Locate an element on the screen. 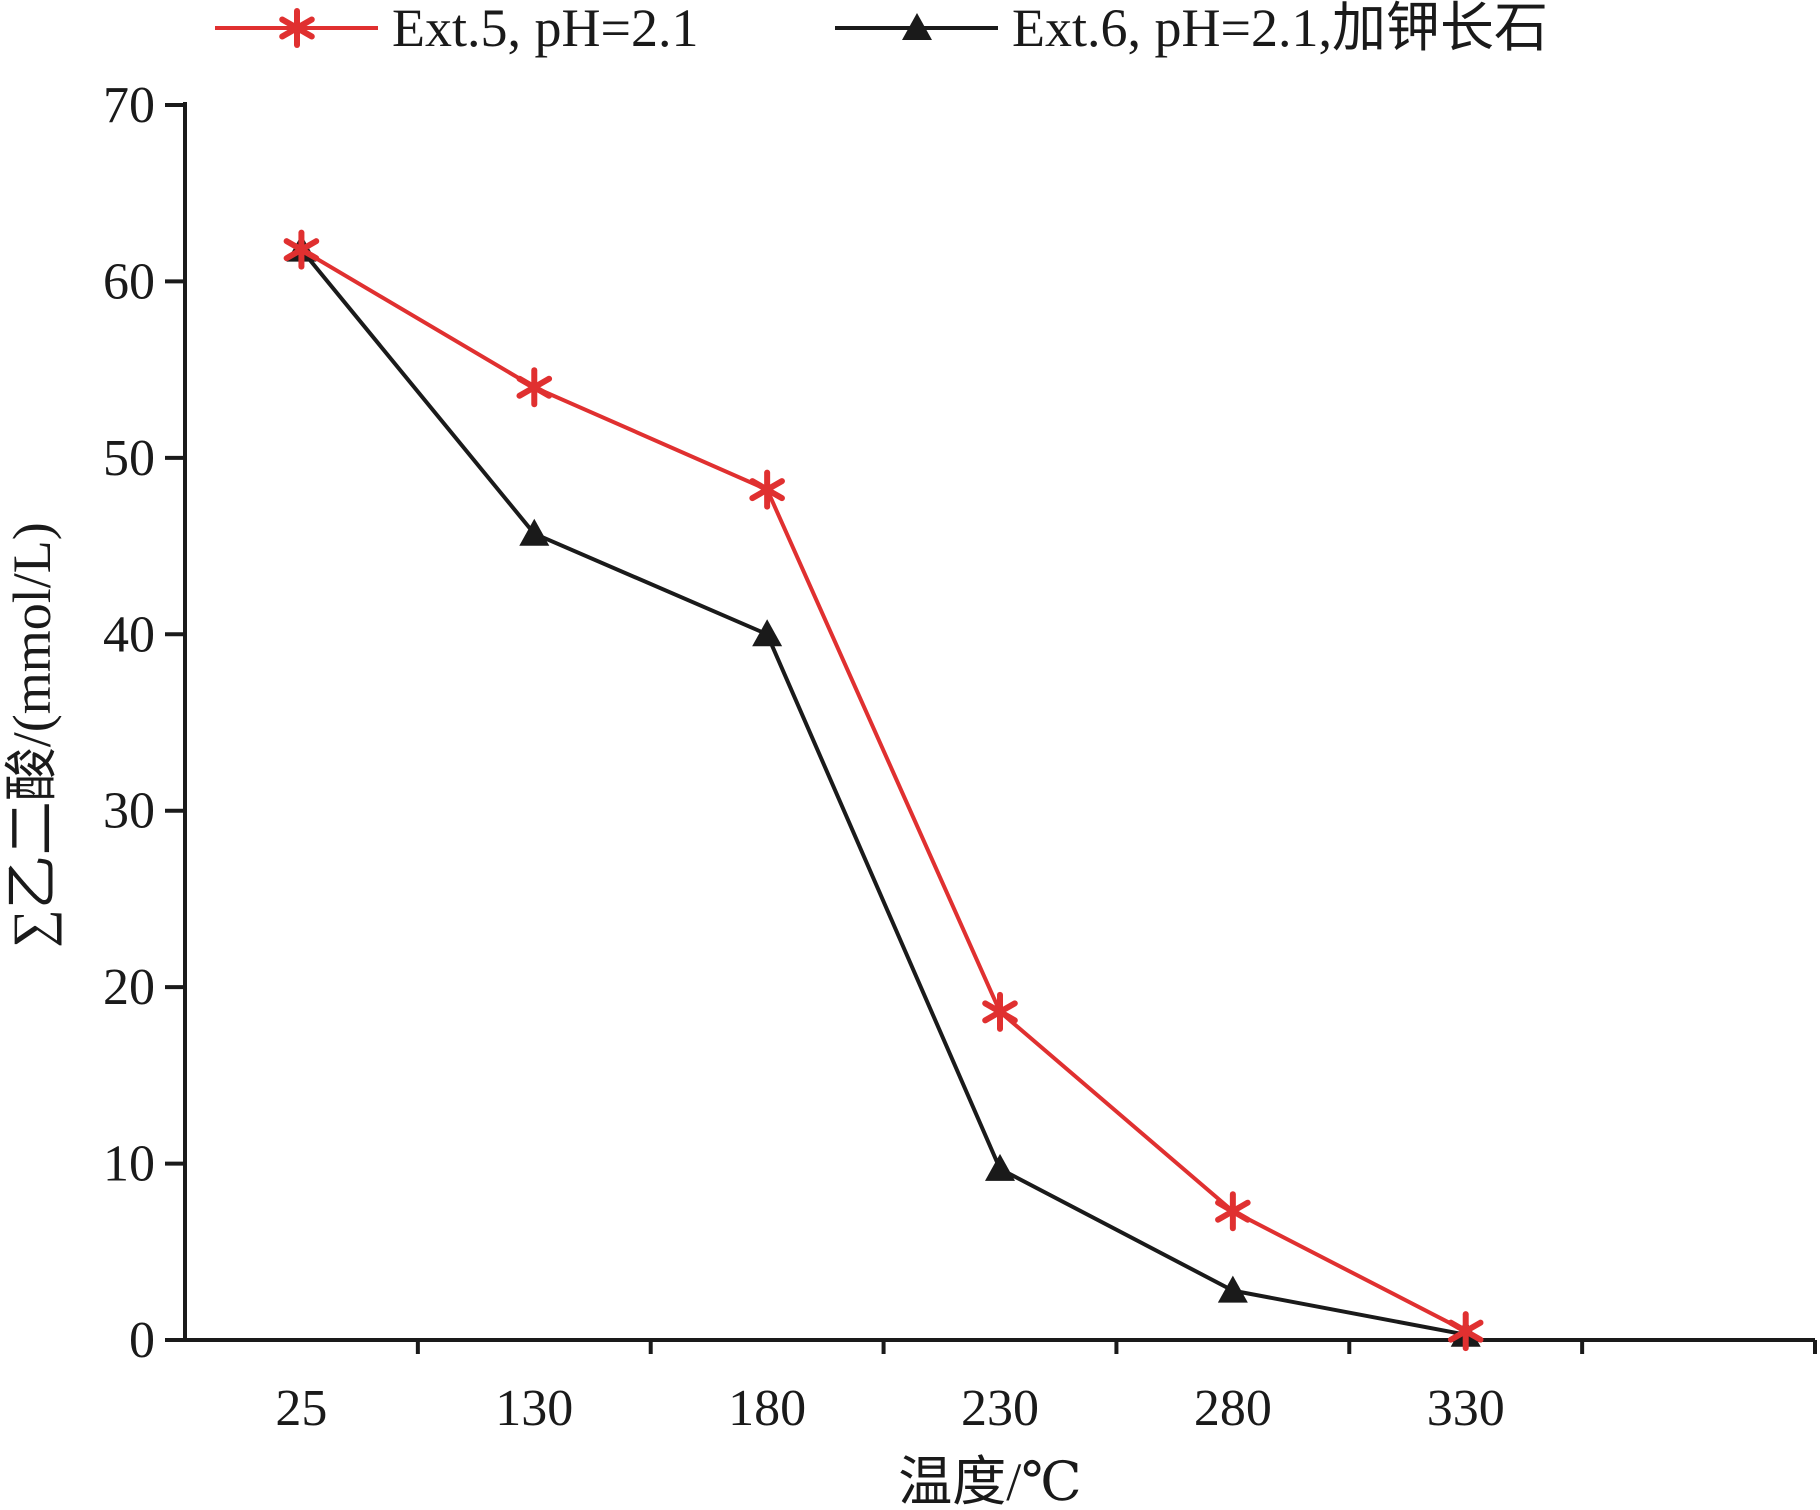 The height and width of the screenshot is (1510, 1820). x-tick-label-0: 25 is located at coordinates (301, 1408).